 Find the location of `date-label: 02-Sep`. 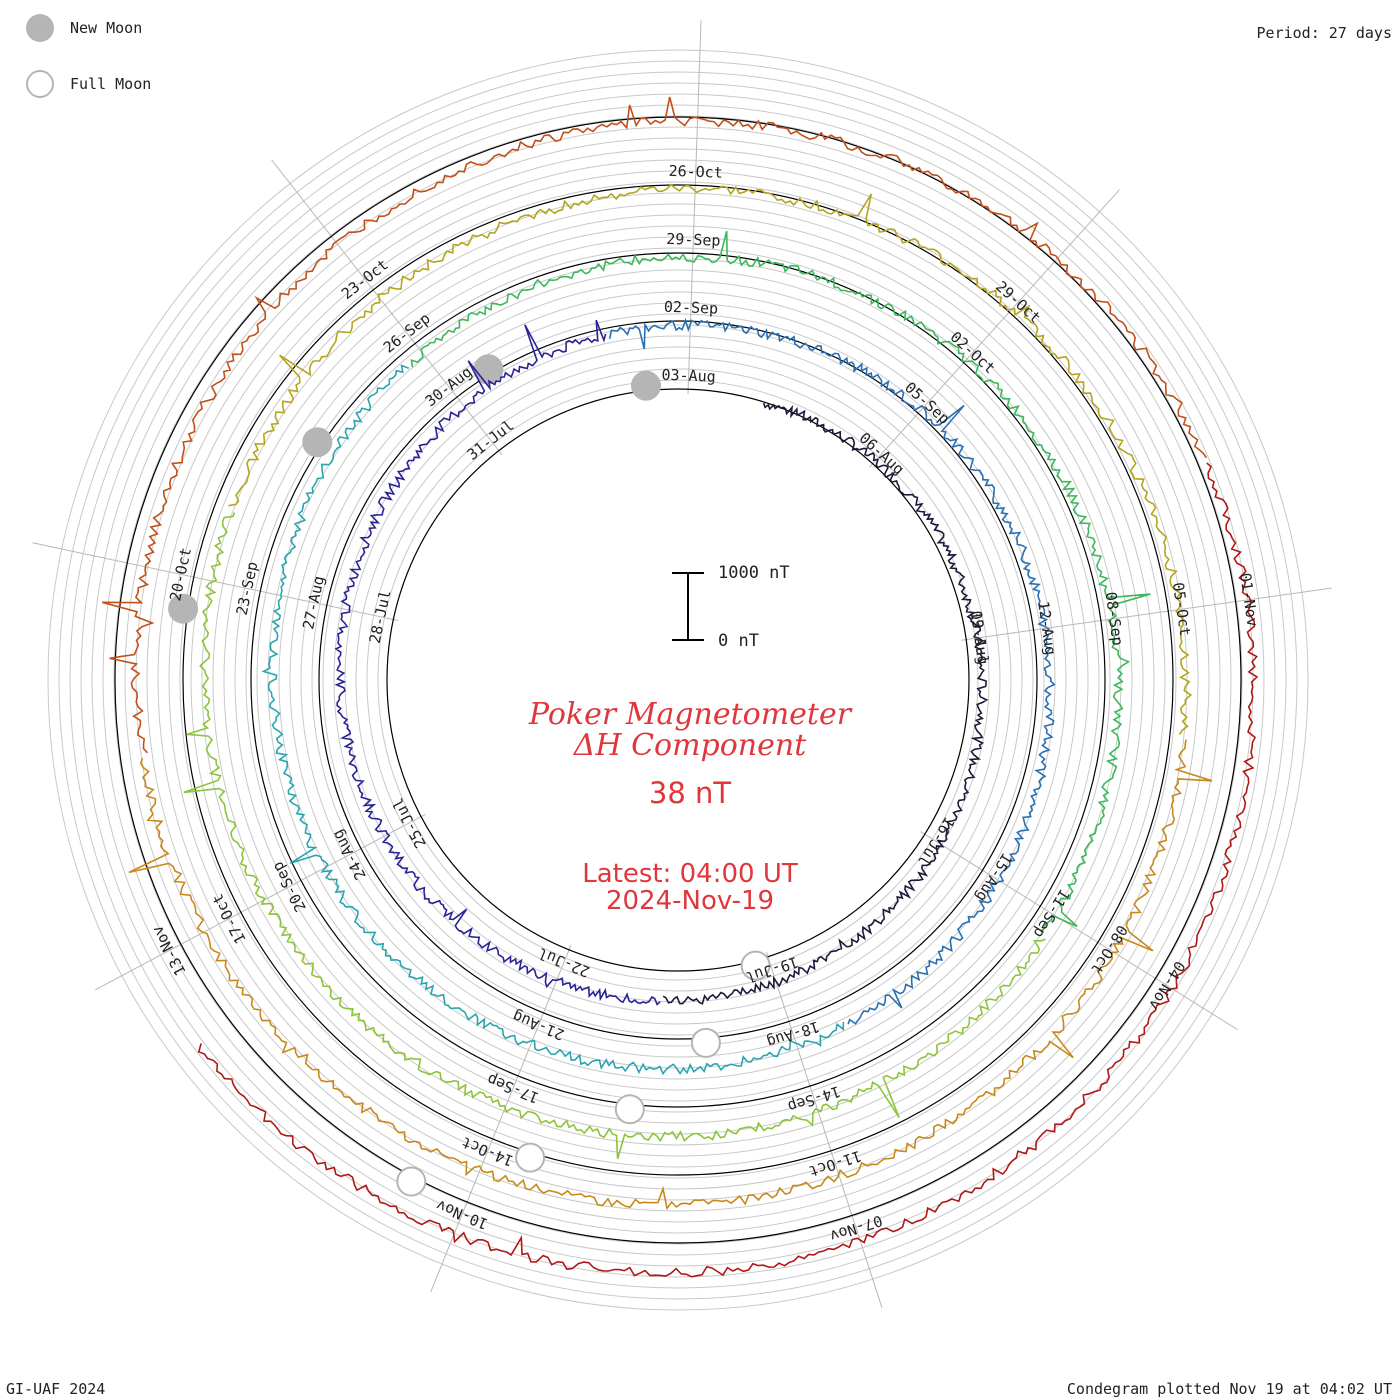

date-label: 02-Sep is located at coordinates (691, 308).